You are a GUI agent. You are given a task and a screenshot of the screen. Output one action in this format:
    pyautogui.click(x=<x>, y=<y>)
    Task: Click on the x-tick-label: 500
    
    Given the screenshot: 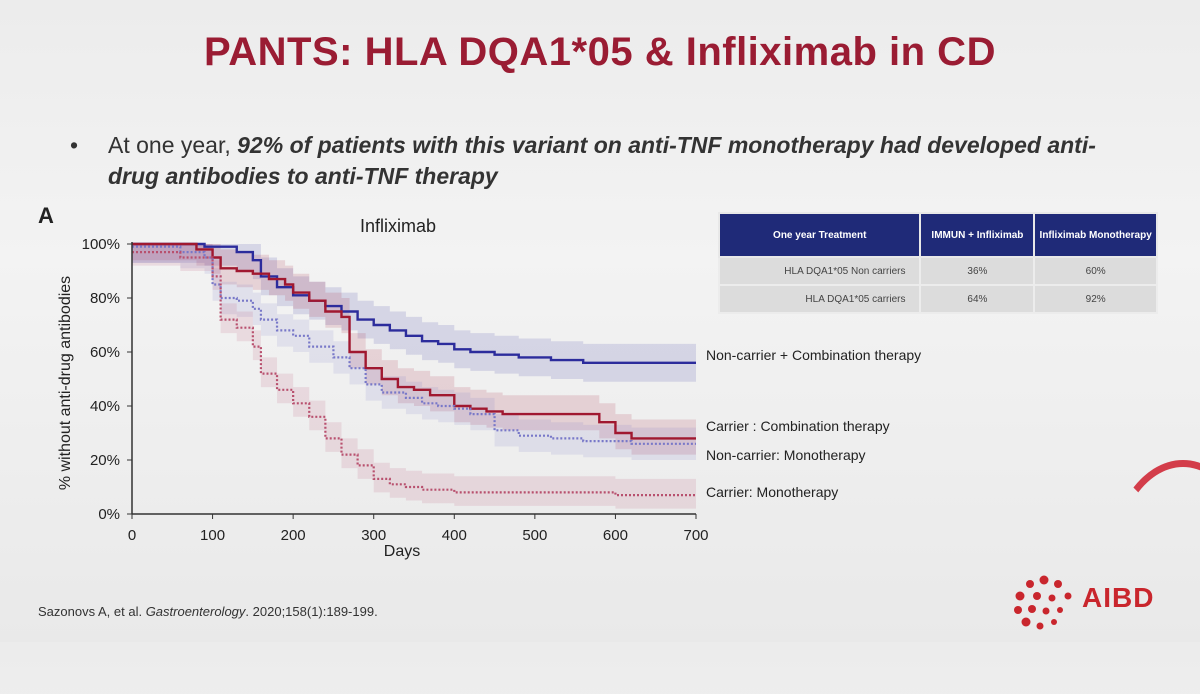 What is the action you would take?
    pyautogui.click(x=534, y=535)
    